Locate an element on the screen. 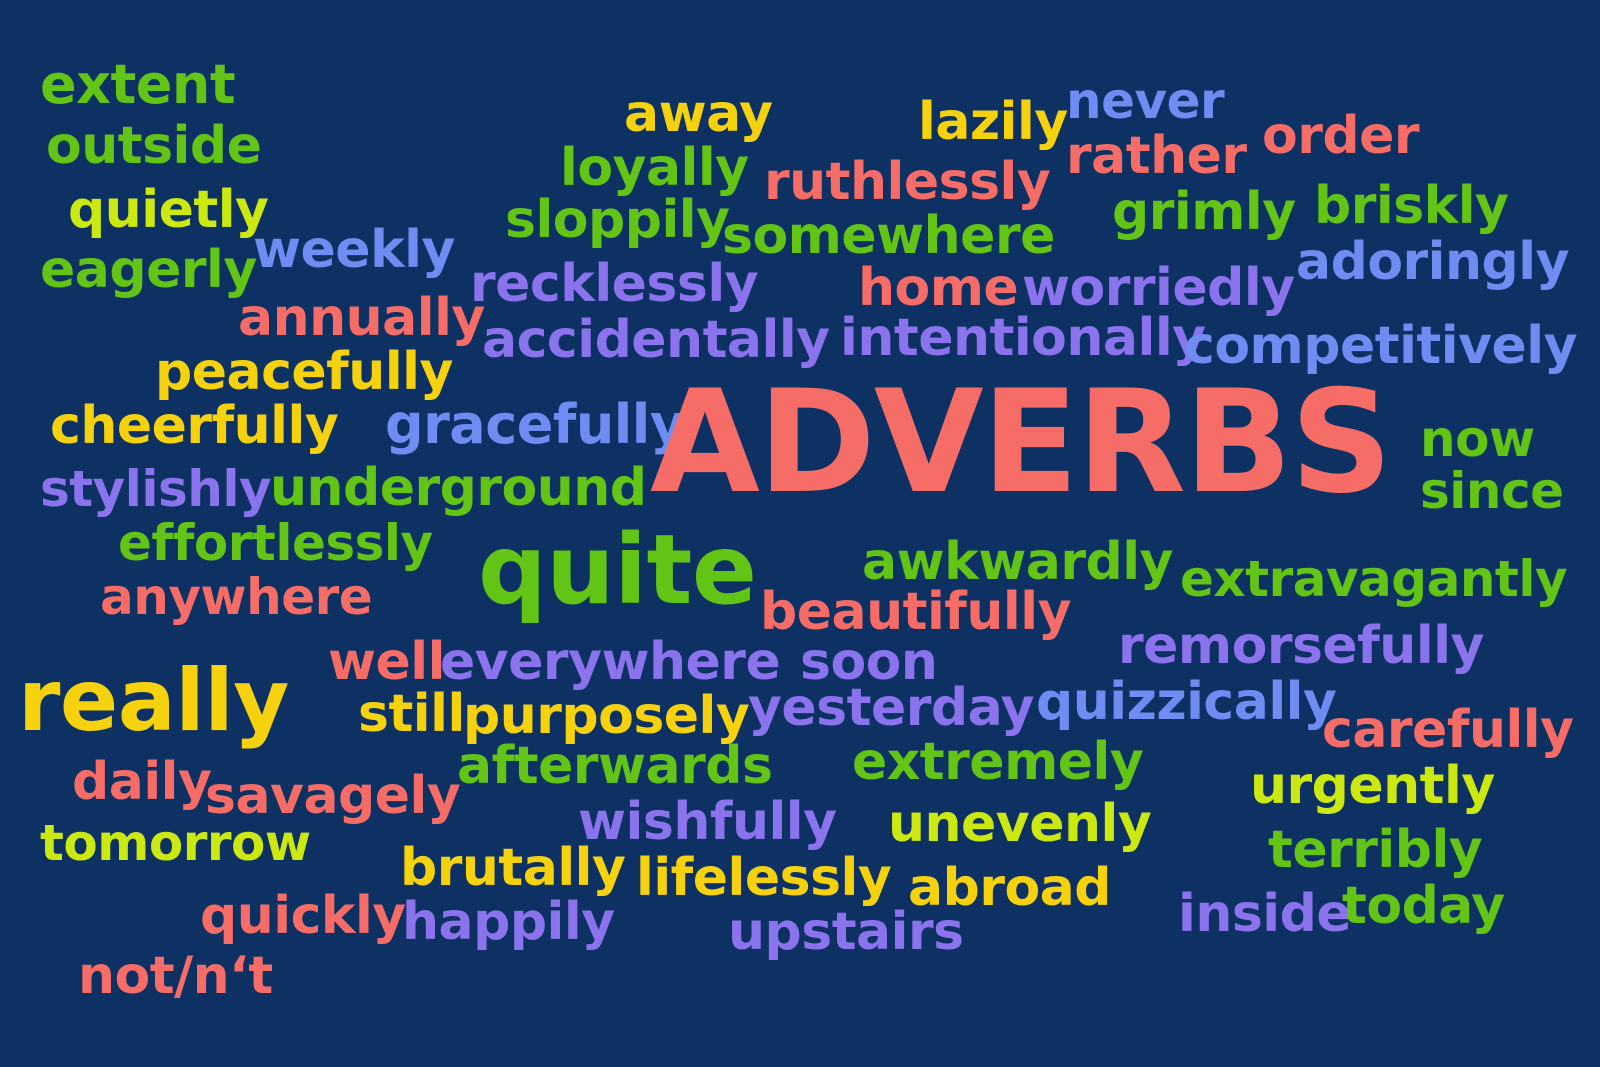 This screenshot has width=1600, height=1067. word-eagerly: eagerly is located at coordinates (148, 270).